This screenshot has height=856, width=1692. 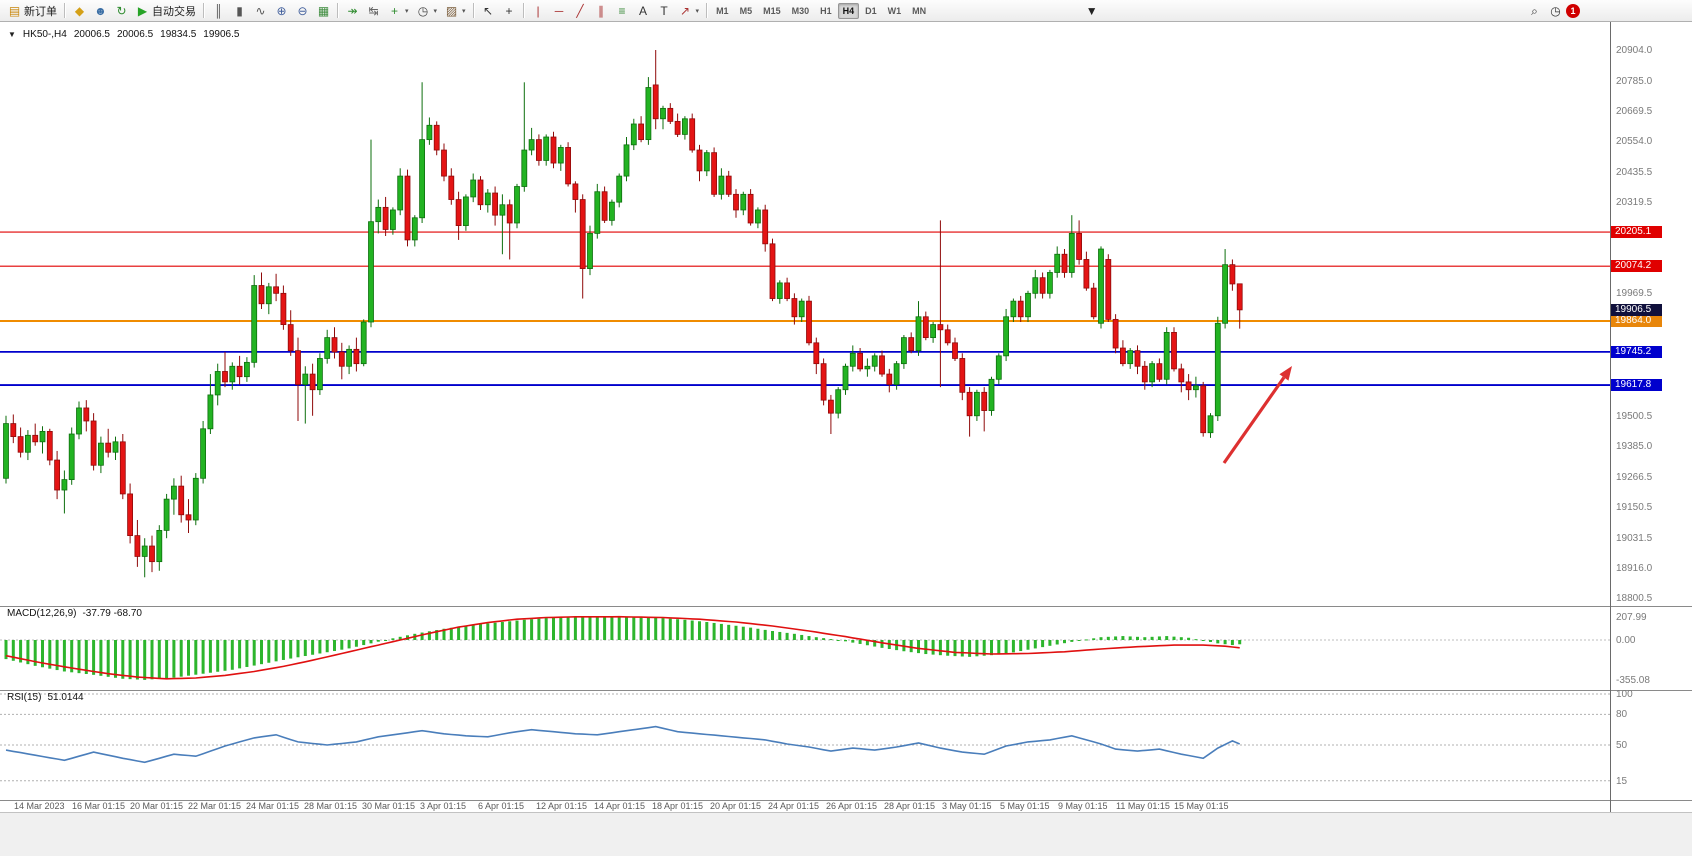 I want to click on timeframe-m5: M5, so click(x=746, y=11).